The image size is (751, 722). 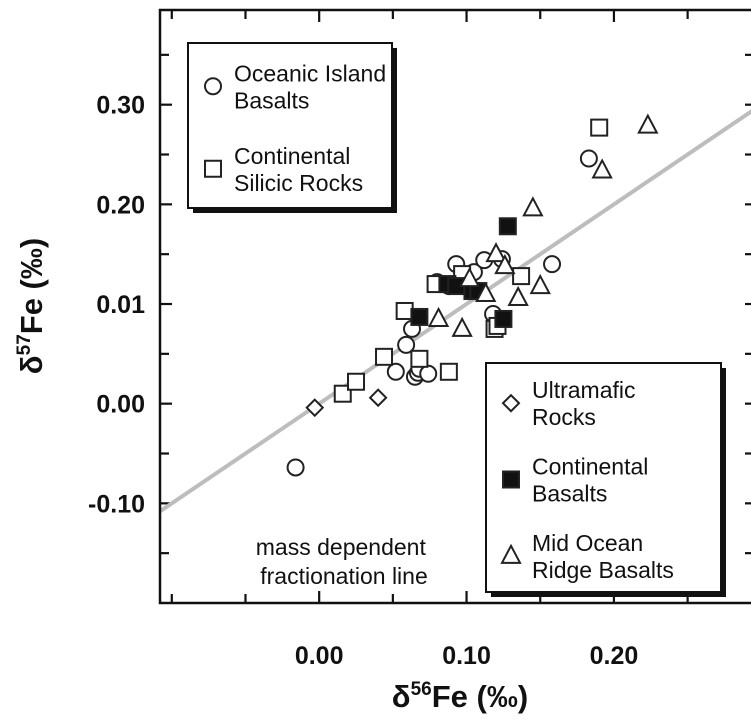 I want to click on legend-marker-filled-square, so click(x=511, y=479).